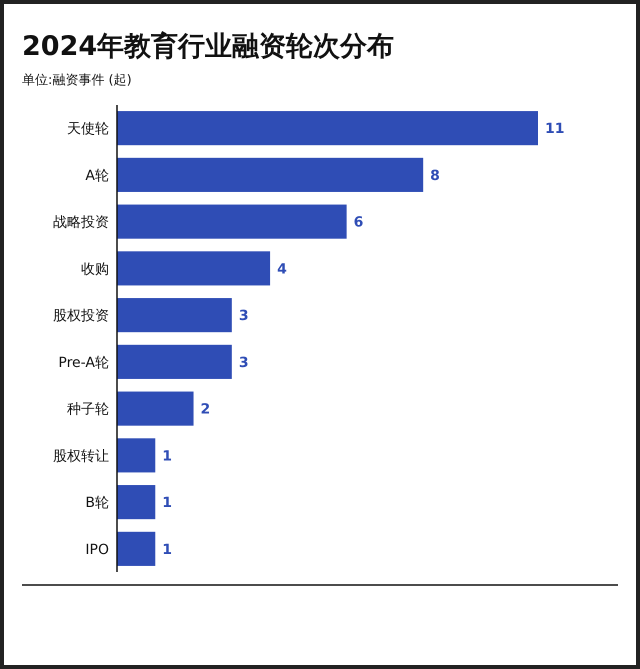  What do you see at coordinates (97, 550) in the screenshot?
I see `y-tick-label: IPO` at bounding box center [97, 550].